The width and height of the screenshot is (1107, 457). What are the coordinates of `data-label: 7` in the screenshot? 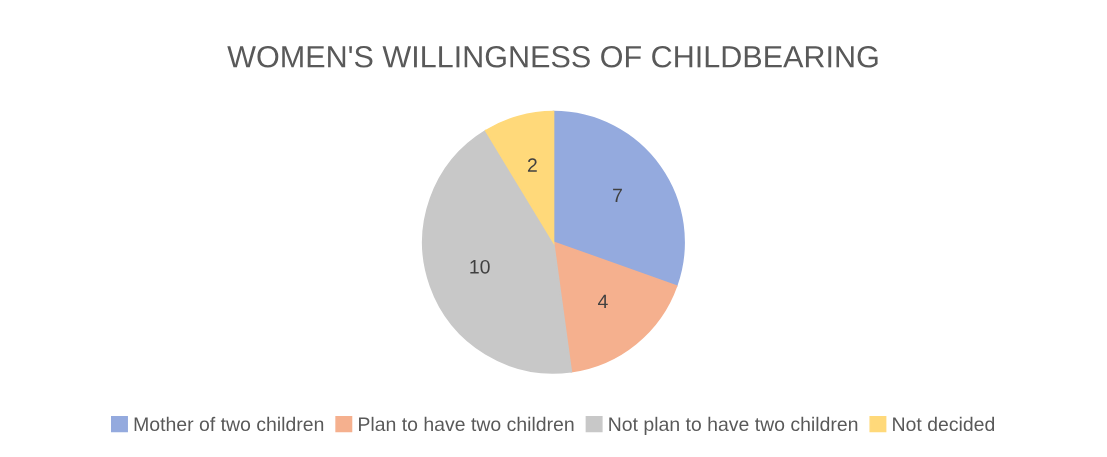 It's located at (617, 195).